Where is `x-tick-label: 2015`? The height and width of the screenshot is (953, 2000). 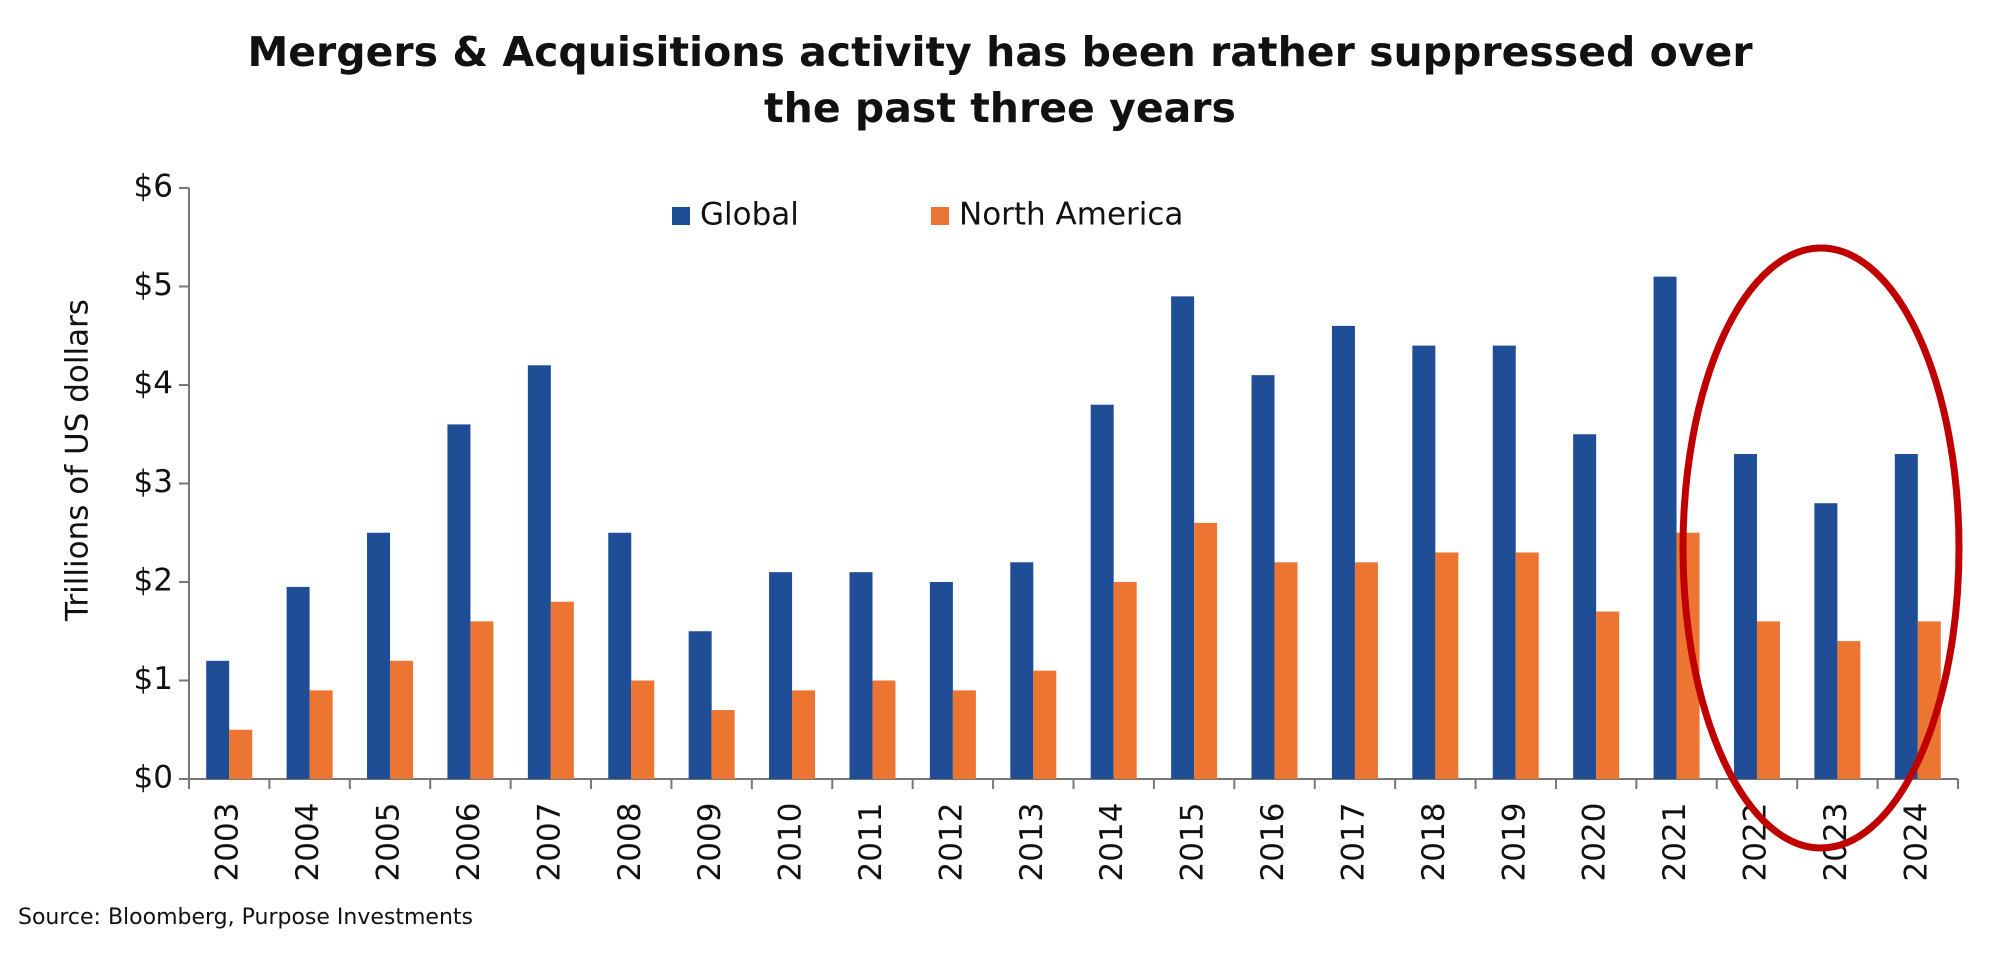 x-tick-label: 2015 is located at coordinates (1193, 842).